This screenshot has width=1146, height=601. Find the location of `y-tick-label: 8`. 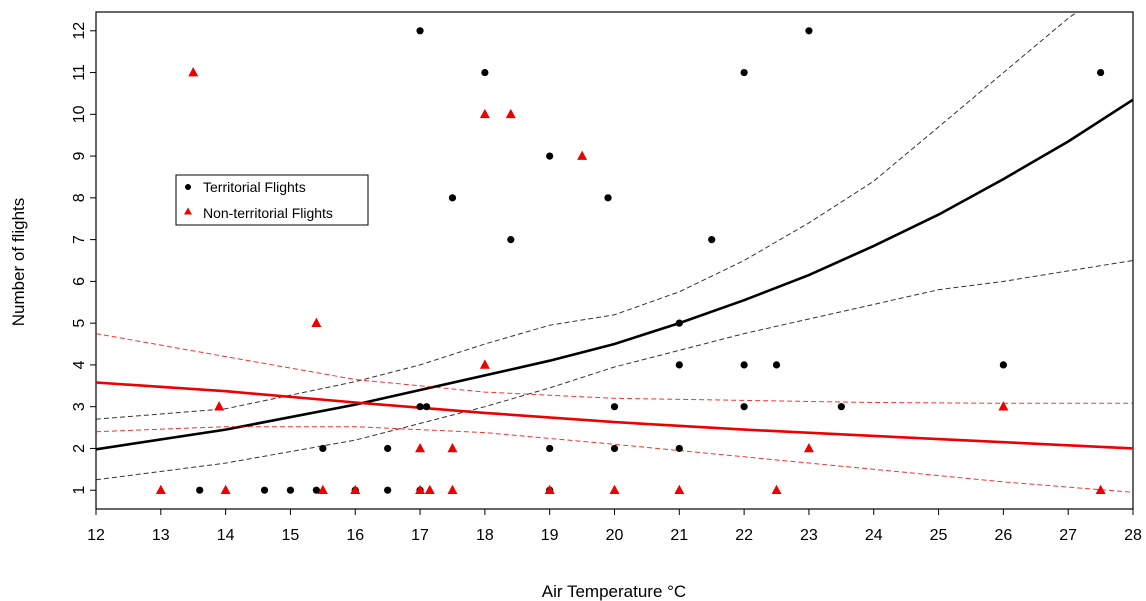

y-tick-label: 8 is located at coordinates (79, 197).